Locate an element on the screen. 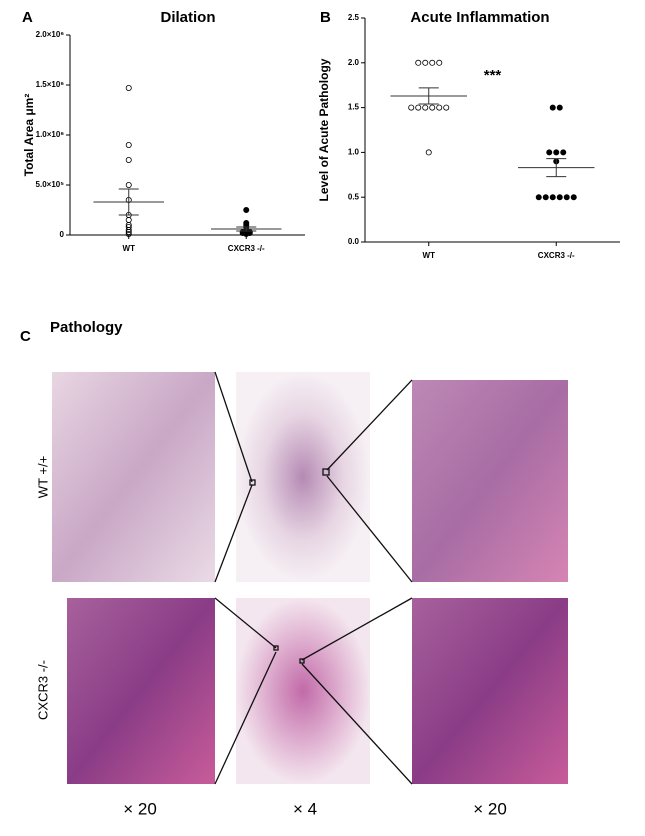 This screenshot has height=836, width=645. chart-title: Dilation is located at coordinates (188, 17).